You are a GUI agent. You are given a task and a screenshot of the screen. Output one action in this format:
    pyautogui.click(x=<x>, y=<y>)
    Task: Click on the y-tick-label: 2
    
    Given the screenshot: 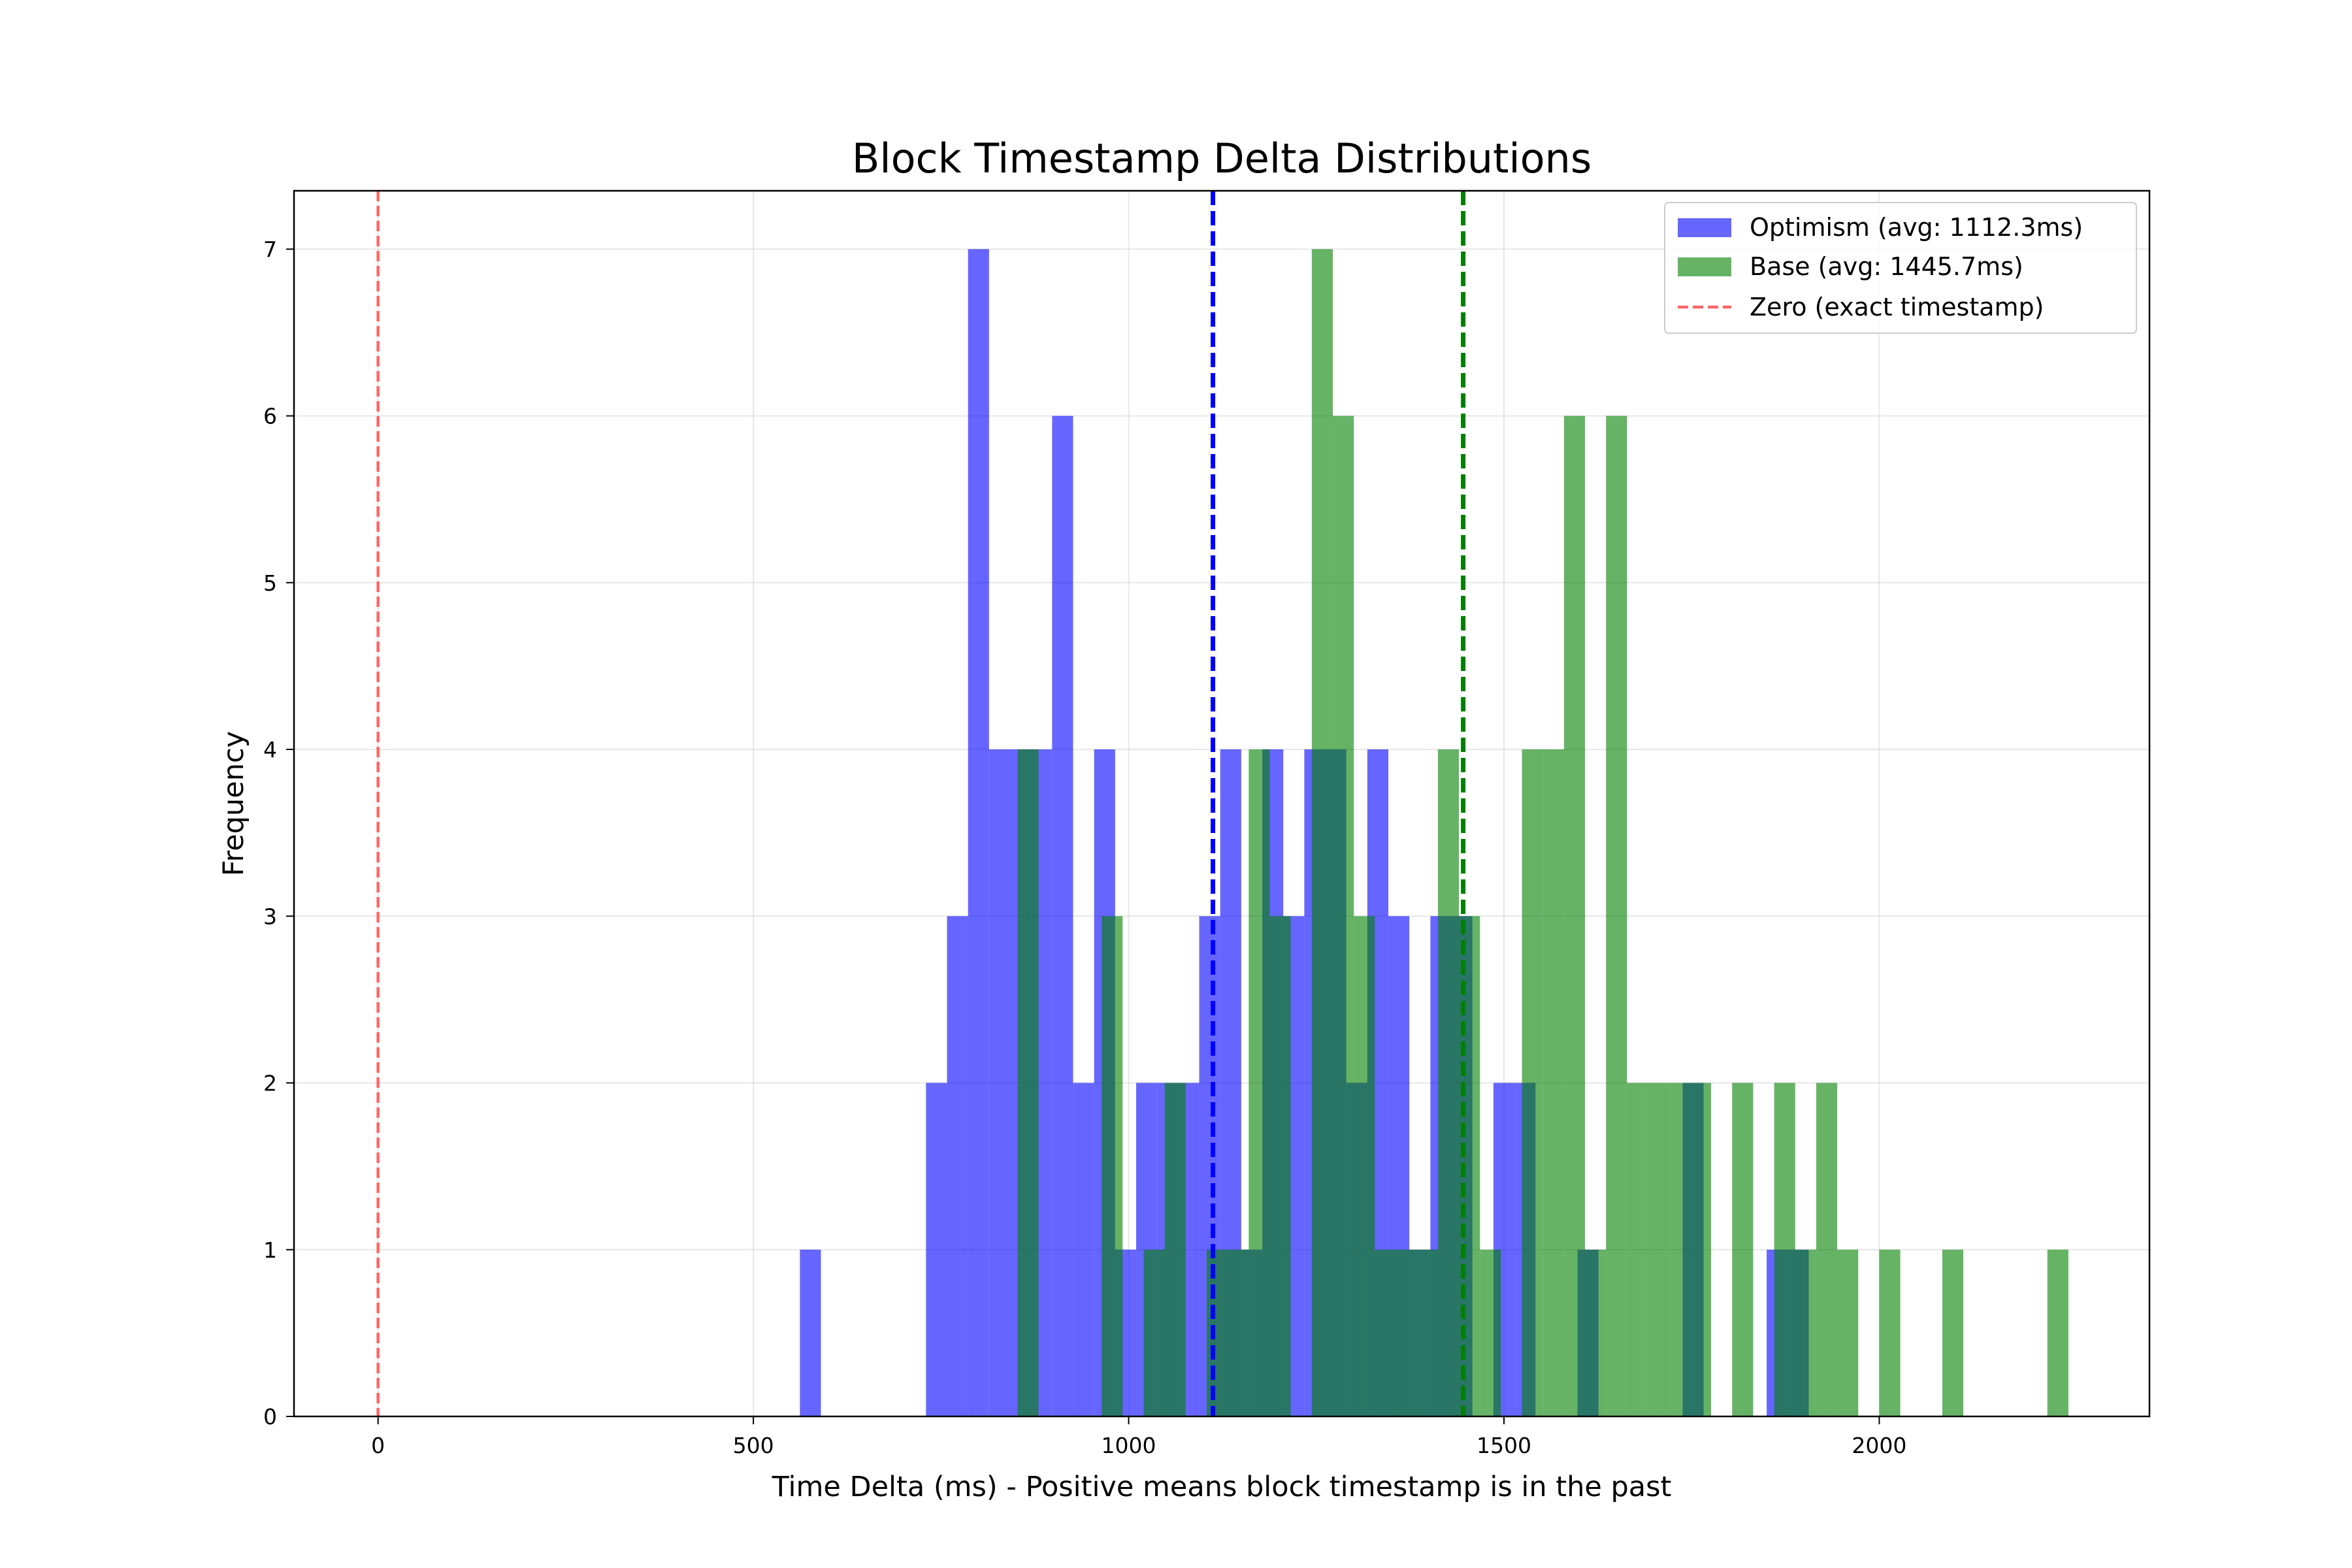 What is the action you would take?
    pyautogui.click(x=270, y=1083)
    